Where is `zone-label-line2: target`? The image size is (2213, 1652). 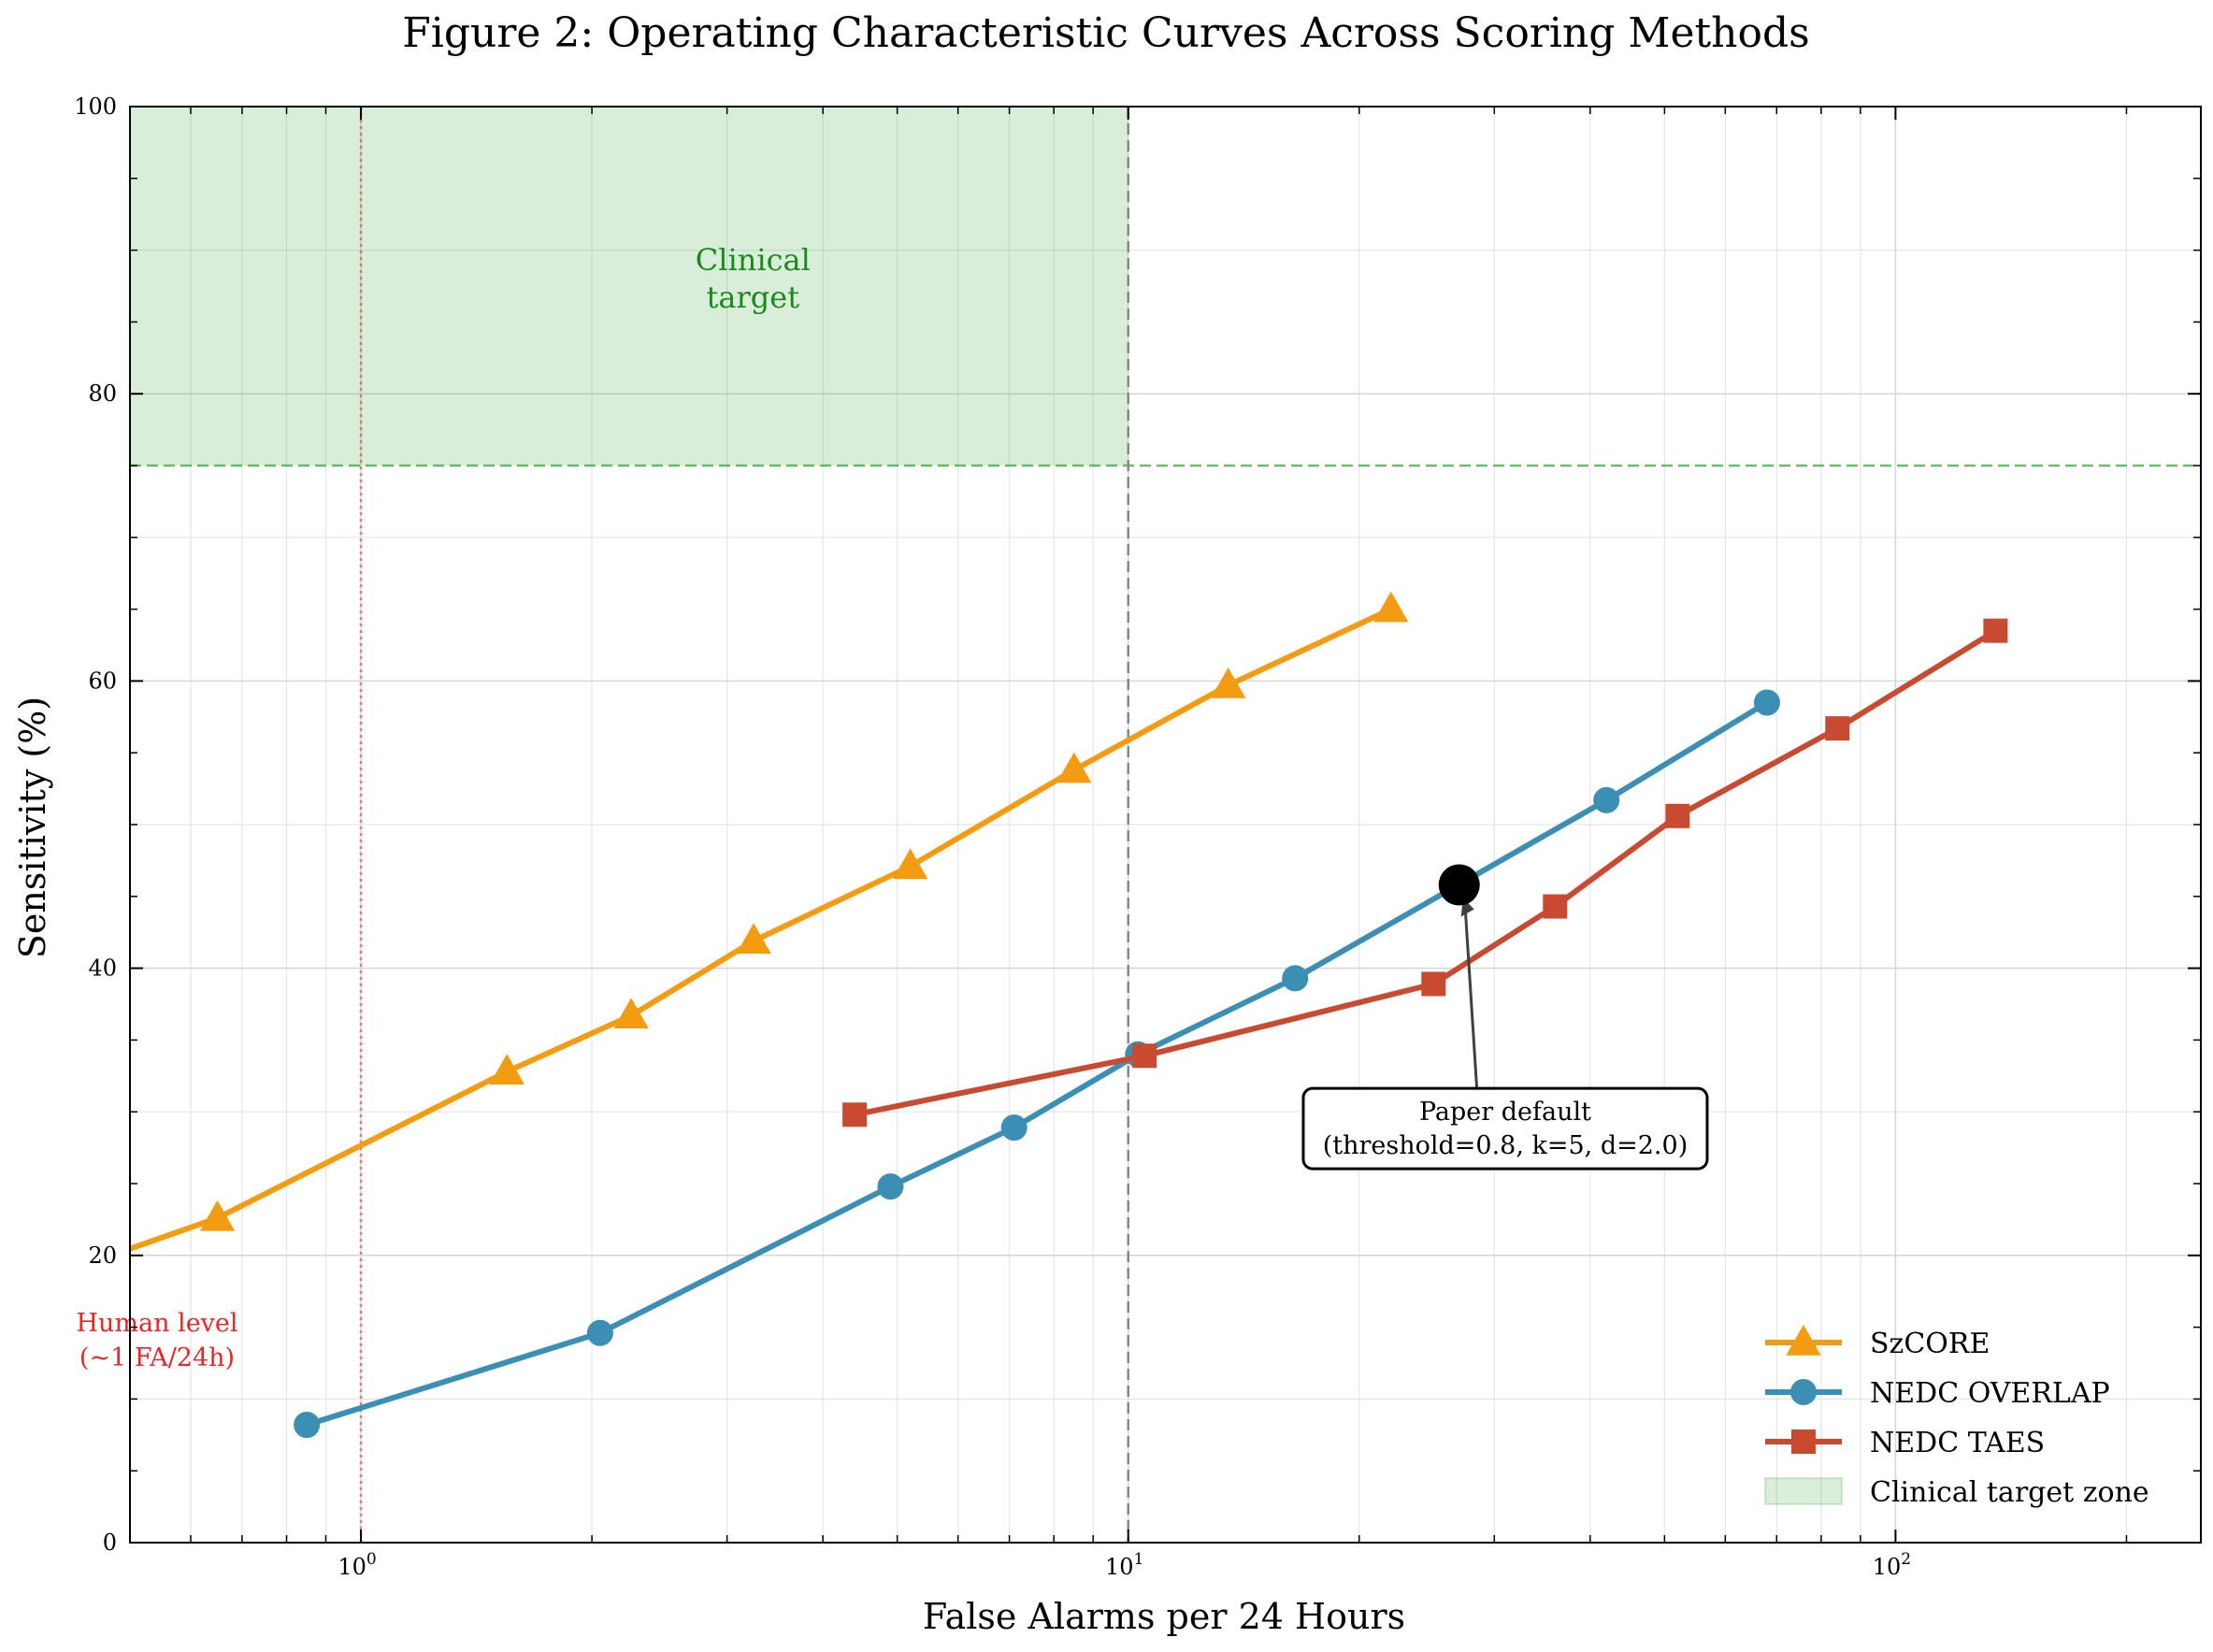 zone-label-line2: target is located at coordinates (753, 297).